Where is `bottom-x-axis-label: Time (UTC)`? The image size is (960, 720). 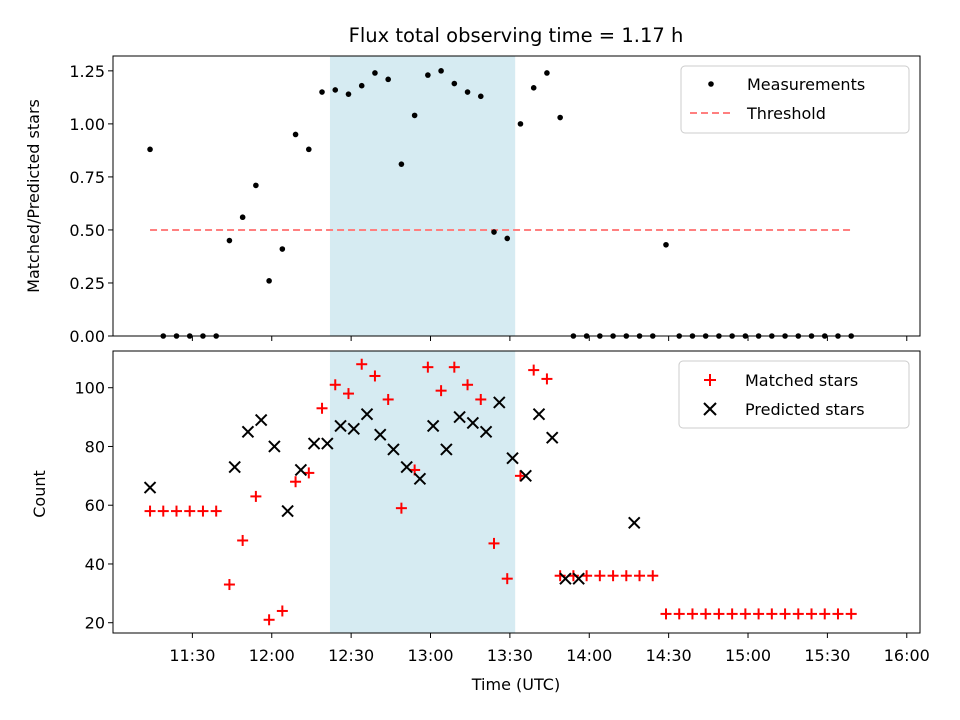 bottom-x-axis-label: Time (UTC) is located at coordinates (515, 684).